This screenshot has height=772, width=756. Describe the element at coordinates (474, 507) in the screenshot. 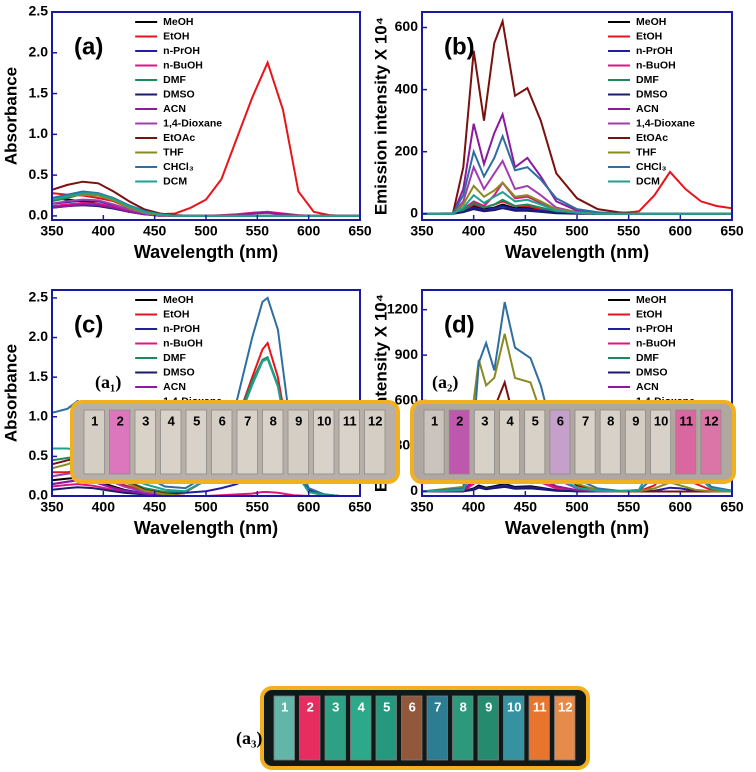

I see `x-tick-label: 400` at that location.